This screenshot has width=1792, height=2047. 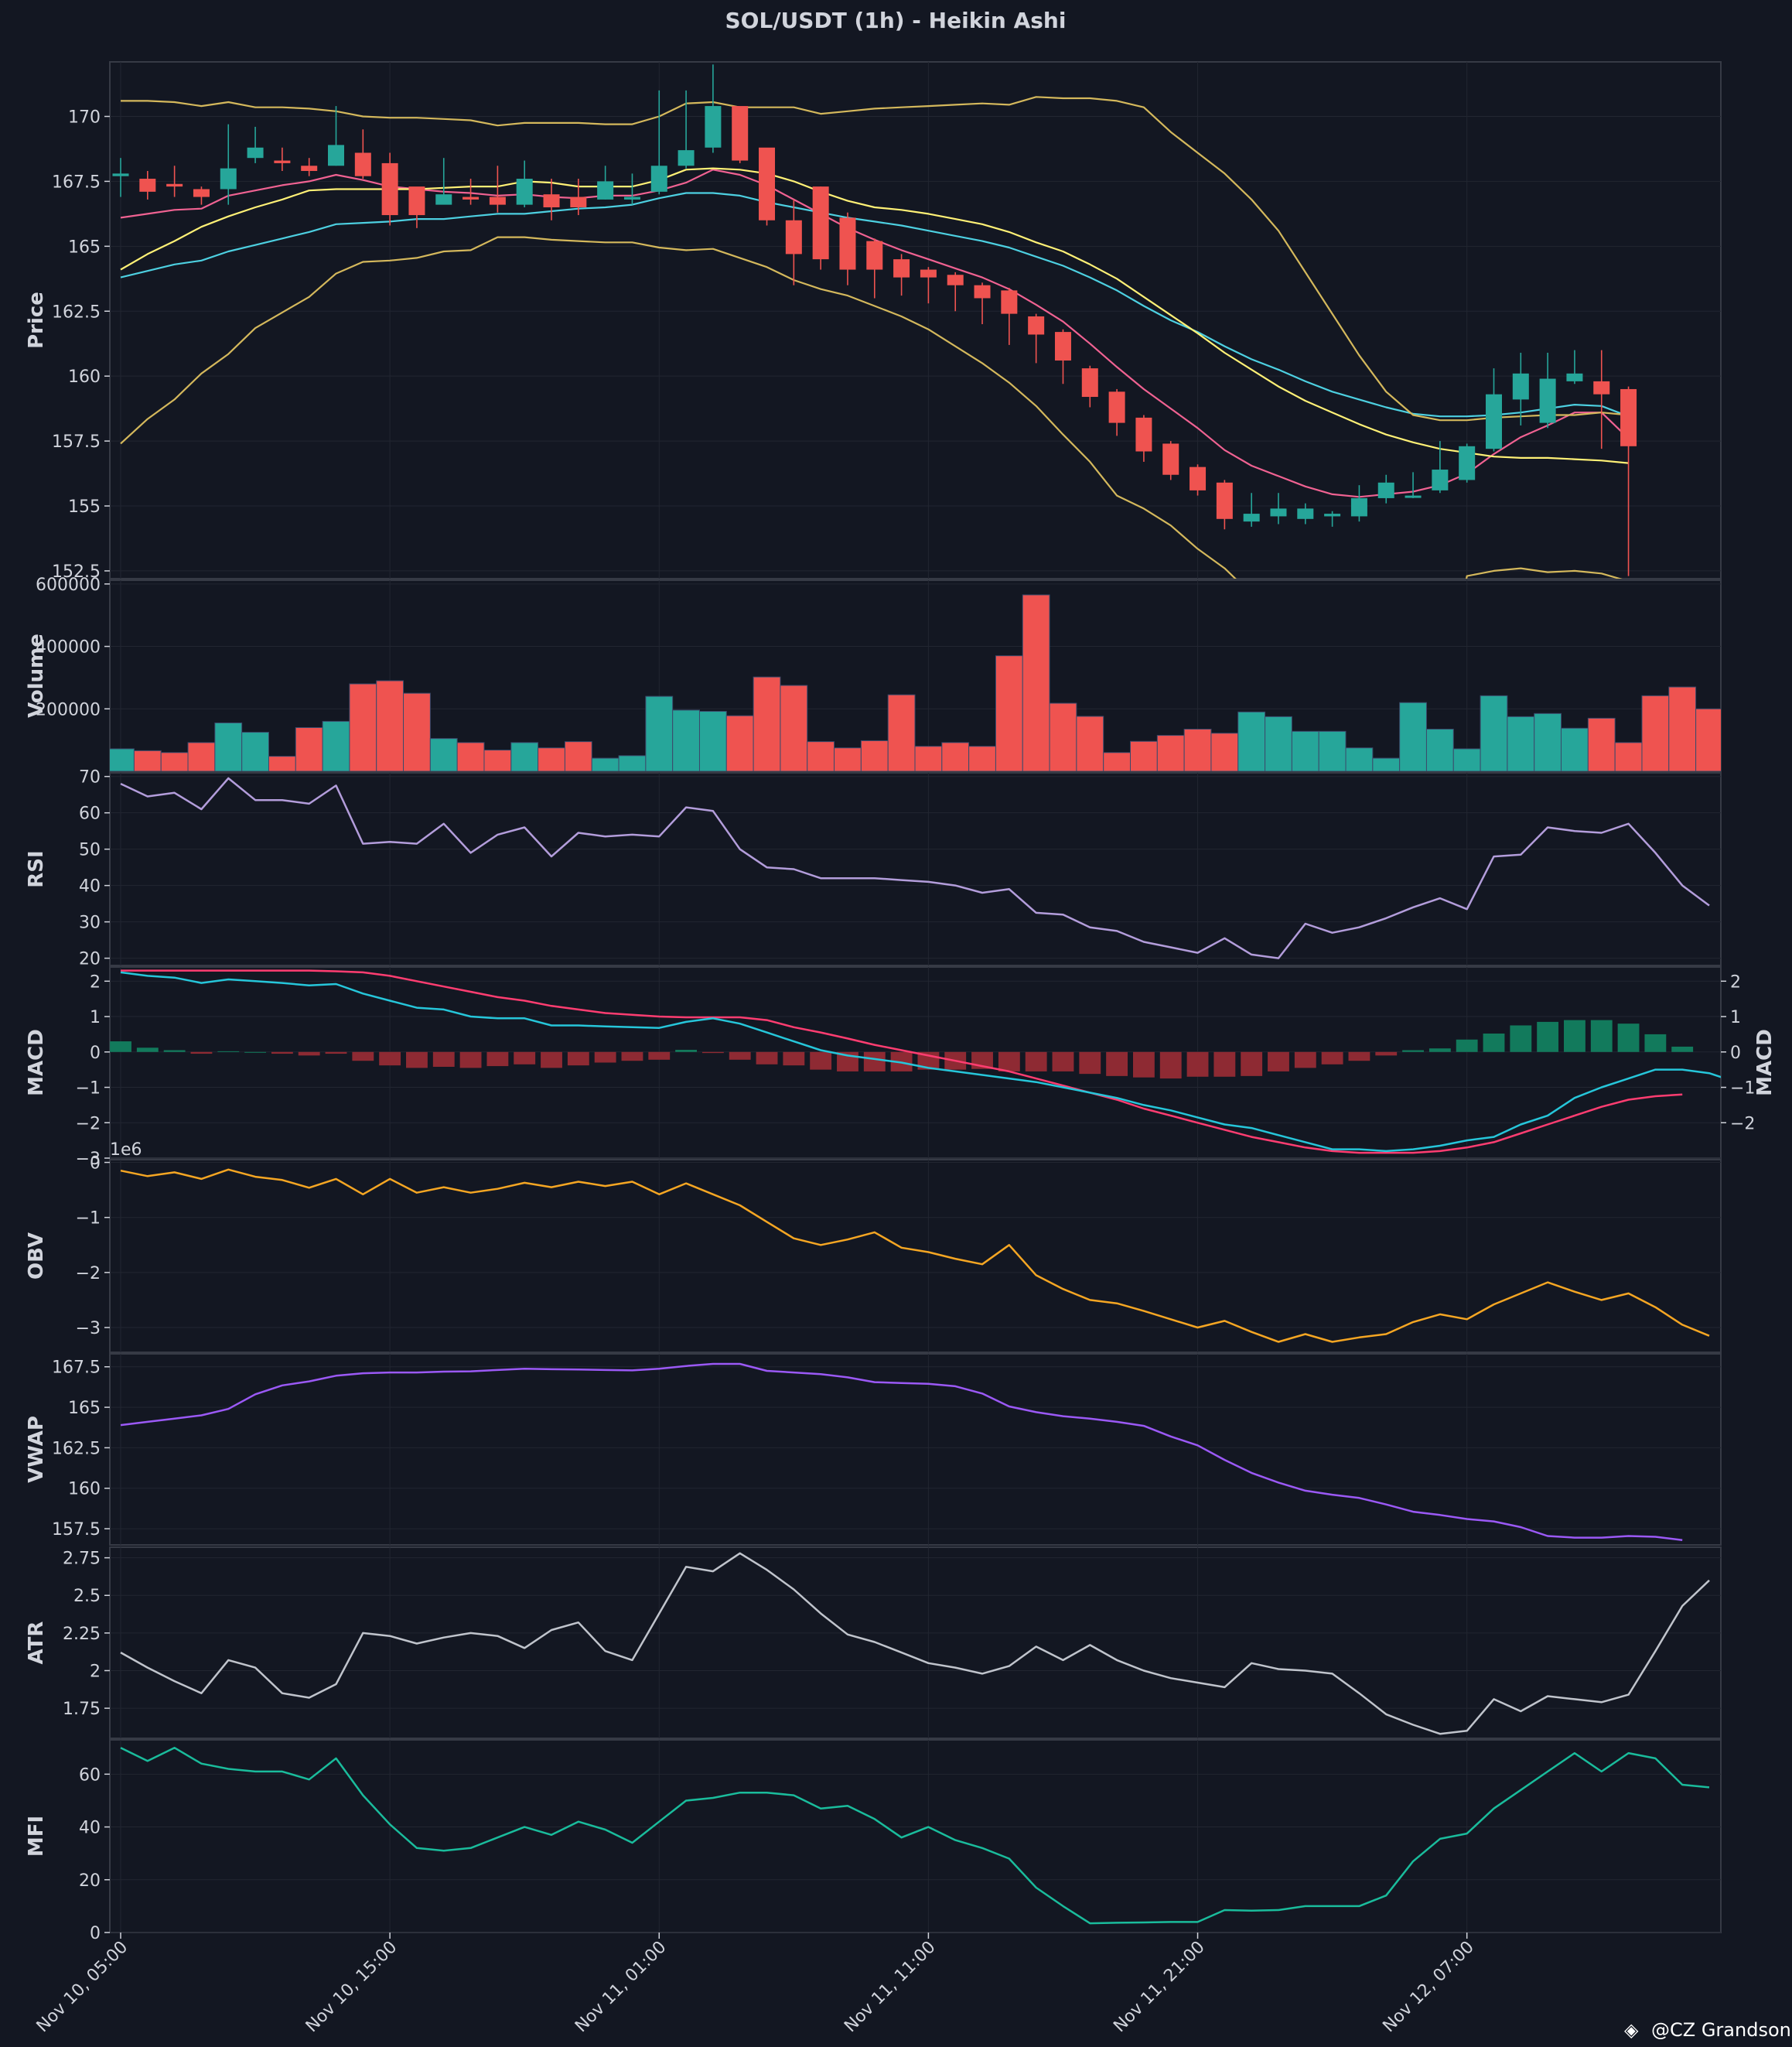 What do you see at coordinates (1707, 2030) in the screenshot?
I see `watermark: ◈ @CZ Grandson` at bounding box center [1707, 2030].